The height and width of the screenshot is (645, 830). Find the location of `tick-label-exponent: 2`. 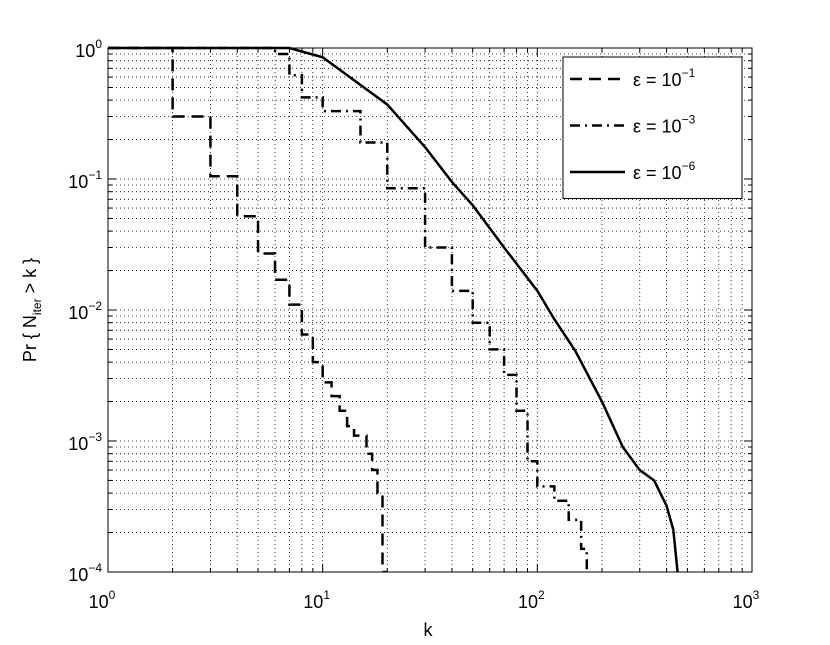

tick-label-exponent: 2 is located at coordinates (541, 595).